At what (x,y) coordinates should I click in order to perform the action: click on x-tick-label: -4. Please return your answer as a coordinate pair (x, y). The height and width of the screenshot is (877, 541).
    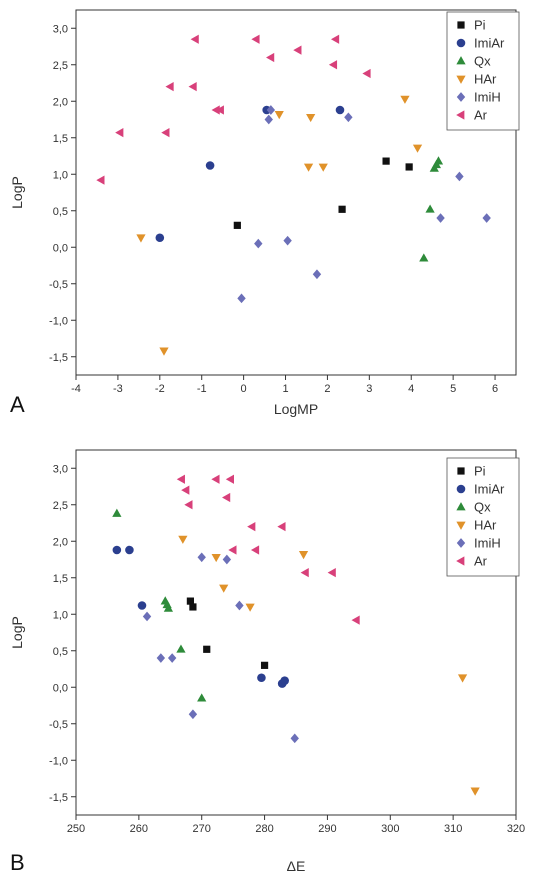
    Looking at the image, I should click on (76, 389).